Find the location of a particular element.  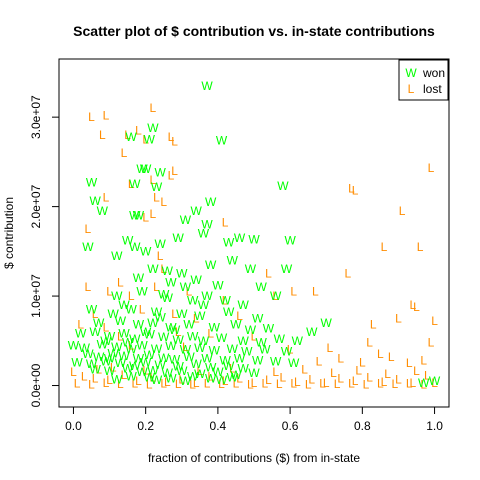

x-axis: 0.0 0.2 0.4 0.6 0.8 1.0 is located at coordinates (254, 420).